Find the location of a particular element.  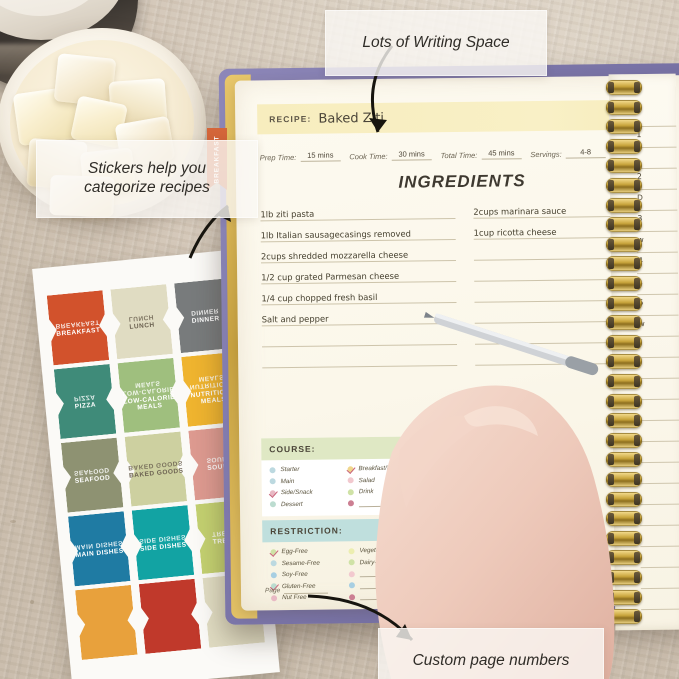

page-value is located at coordinates (306, 589).